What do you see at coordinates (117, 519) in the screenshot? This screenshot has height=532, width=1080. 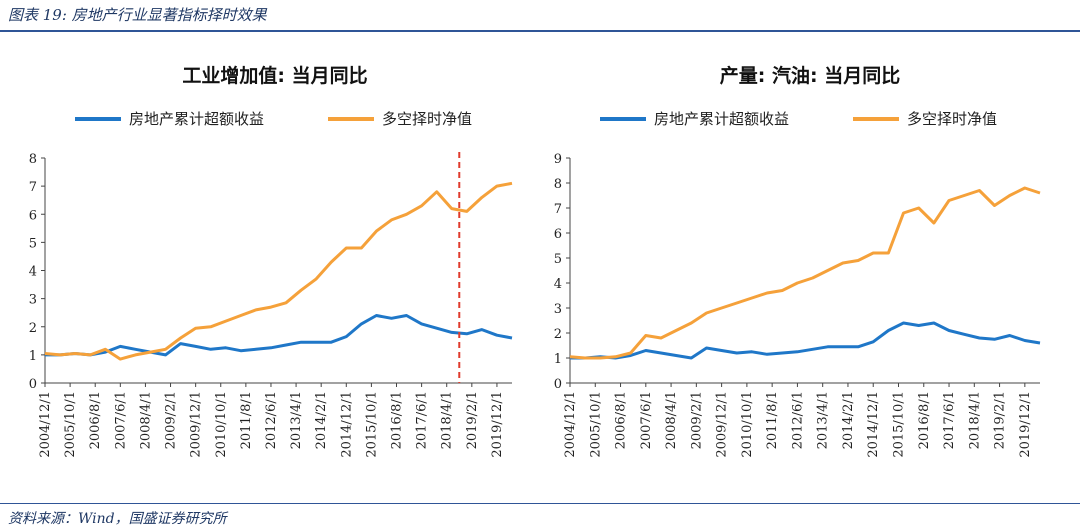 I see `source-note: 资料来源：Wind，国盛证券研究所` at bounding box center [117, 519].